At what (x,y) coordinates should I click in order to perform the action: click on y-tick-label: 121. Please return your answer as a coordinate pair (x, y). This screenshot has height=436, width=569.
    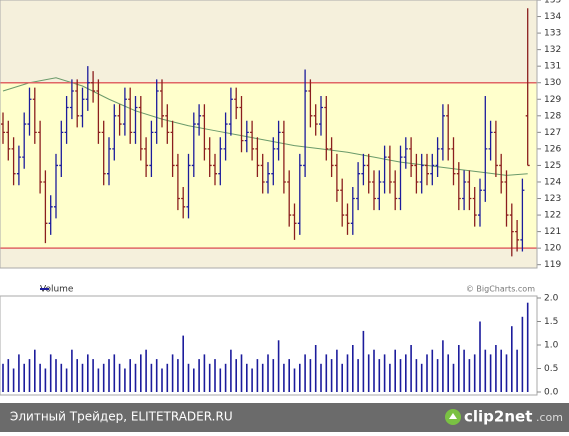
    Looking at the image, I should click on (552, 232).